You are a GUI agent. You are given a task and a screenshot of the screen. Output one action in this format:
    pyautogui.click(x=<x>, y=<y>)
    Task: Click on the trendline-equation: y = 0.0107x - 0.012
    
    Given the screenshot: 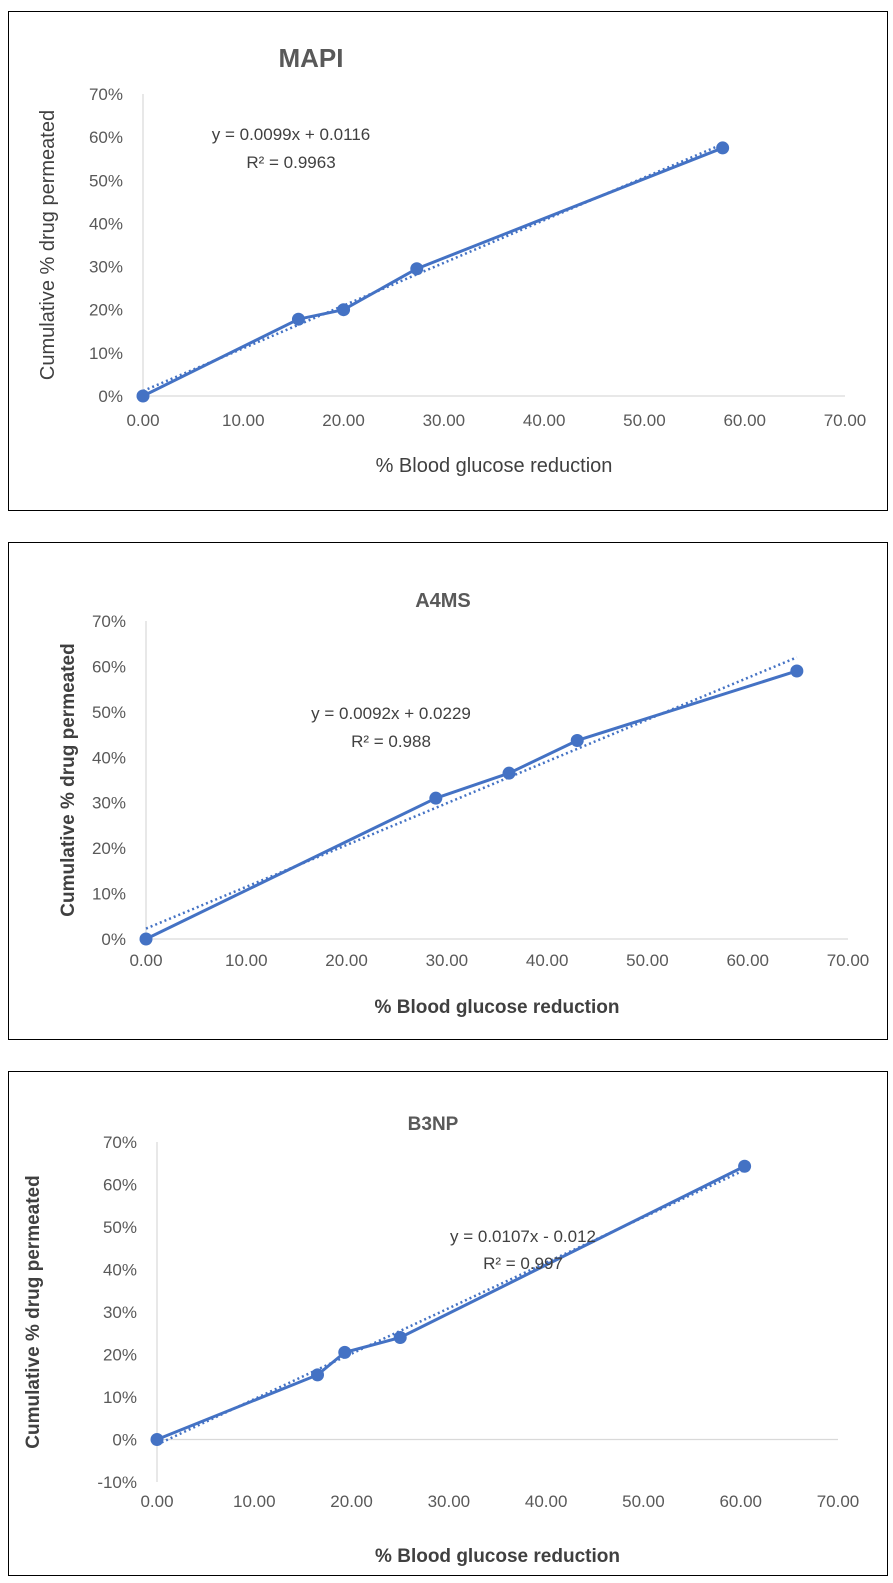 What is the action you would take?
    pyautogui.click(x=523, y=1236)
    